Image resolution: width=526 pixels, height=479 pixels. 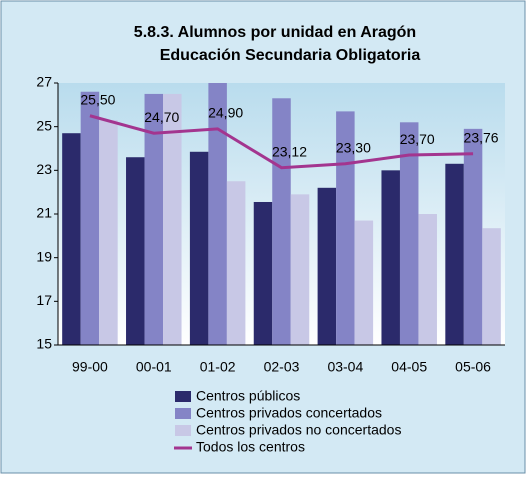 What do you see at coordinates (44, 125) in the screenshot?
I see `y-tick-label: 25` at bounding box center [44, 125].